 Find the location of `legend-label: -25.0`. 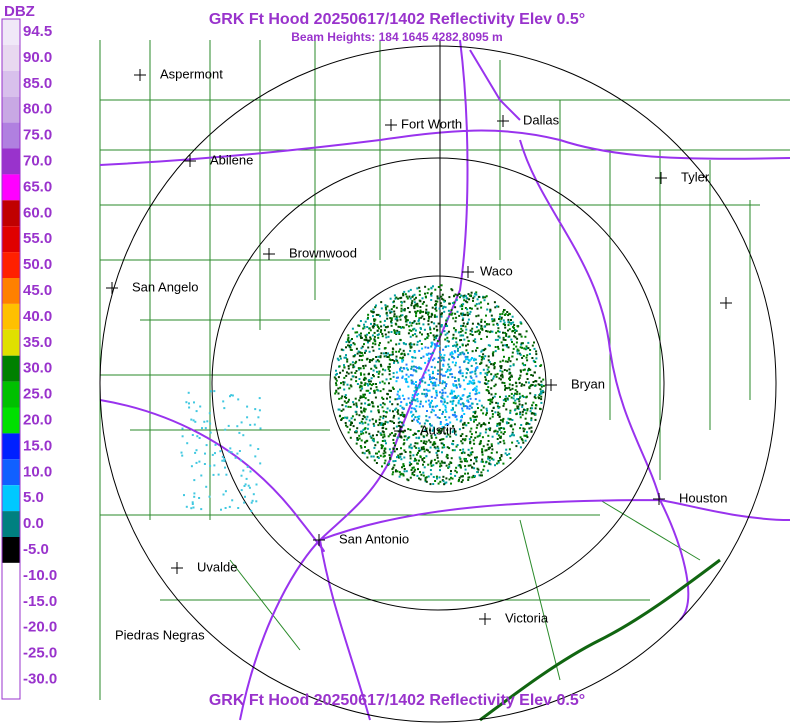

legend-label: -25.0 is located at coordinates (40, 653).